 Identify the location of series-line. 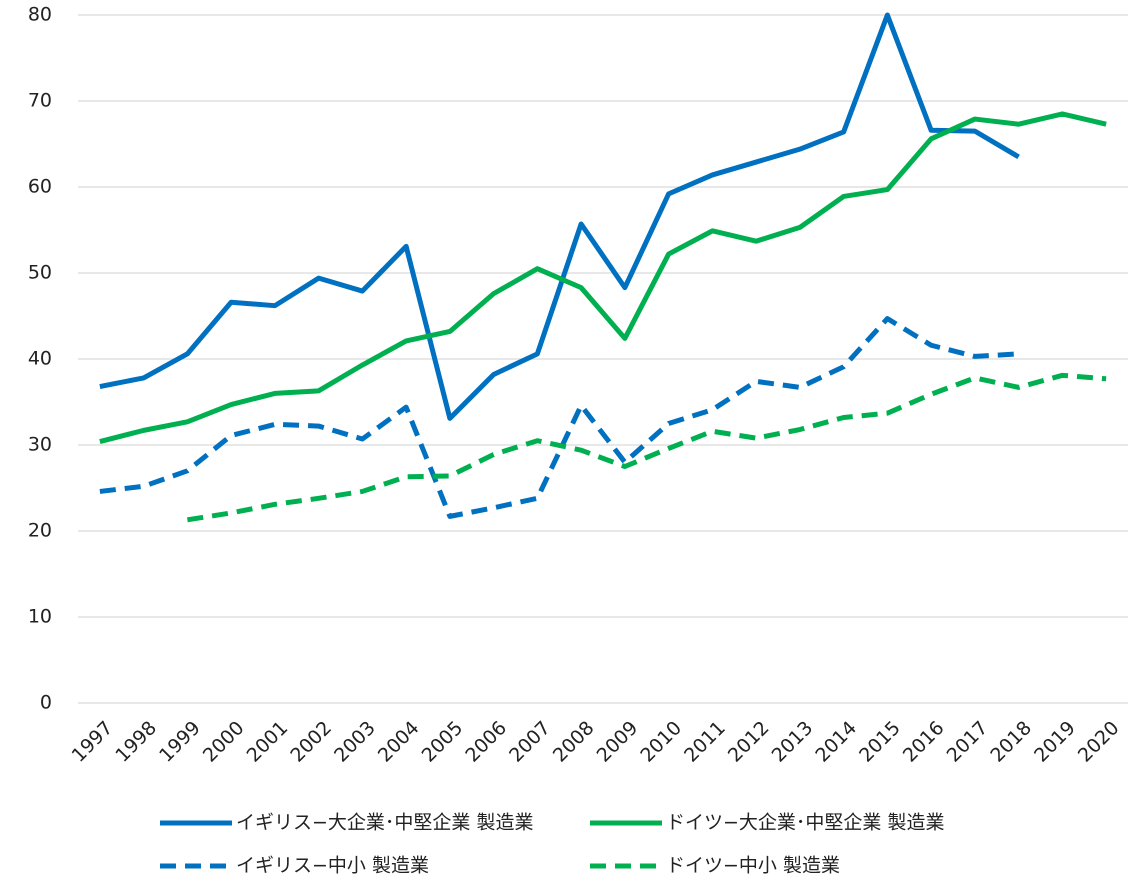
(646, 447).